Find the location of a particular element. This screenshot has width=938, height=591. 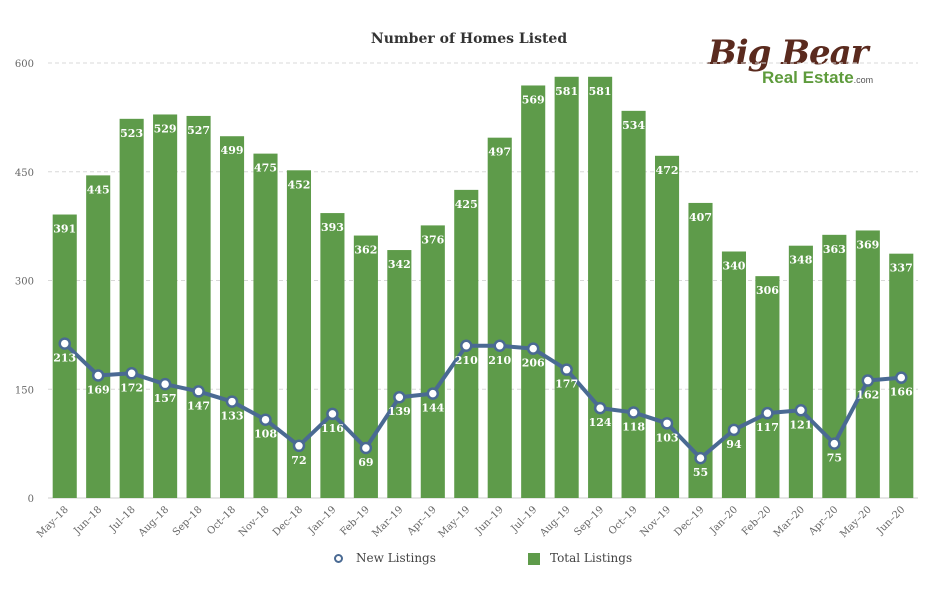

point-label-new-listings-16: 124 is located at coordinates (600, 422).